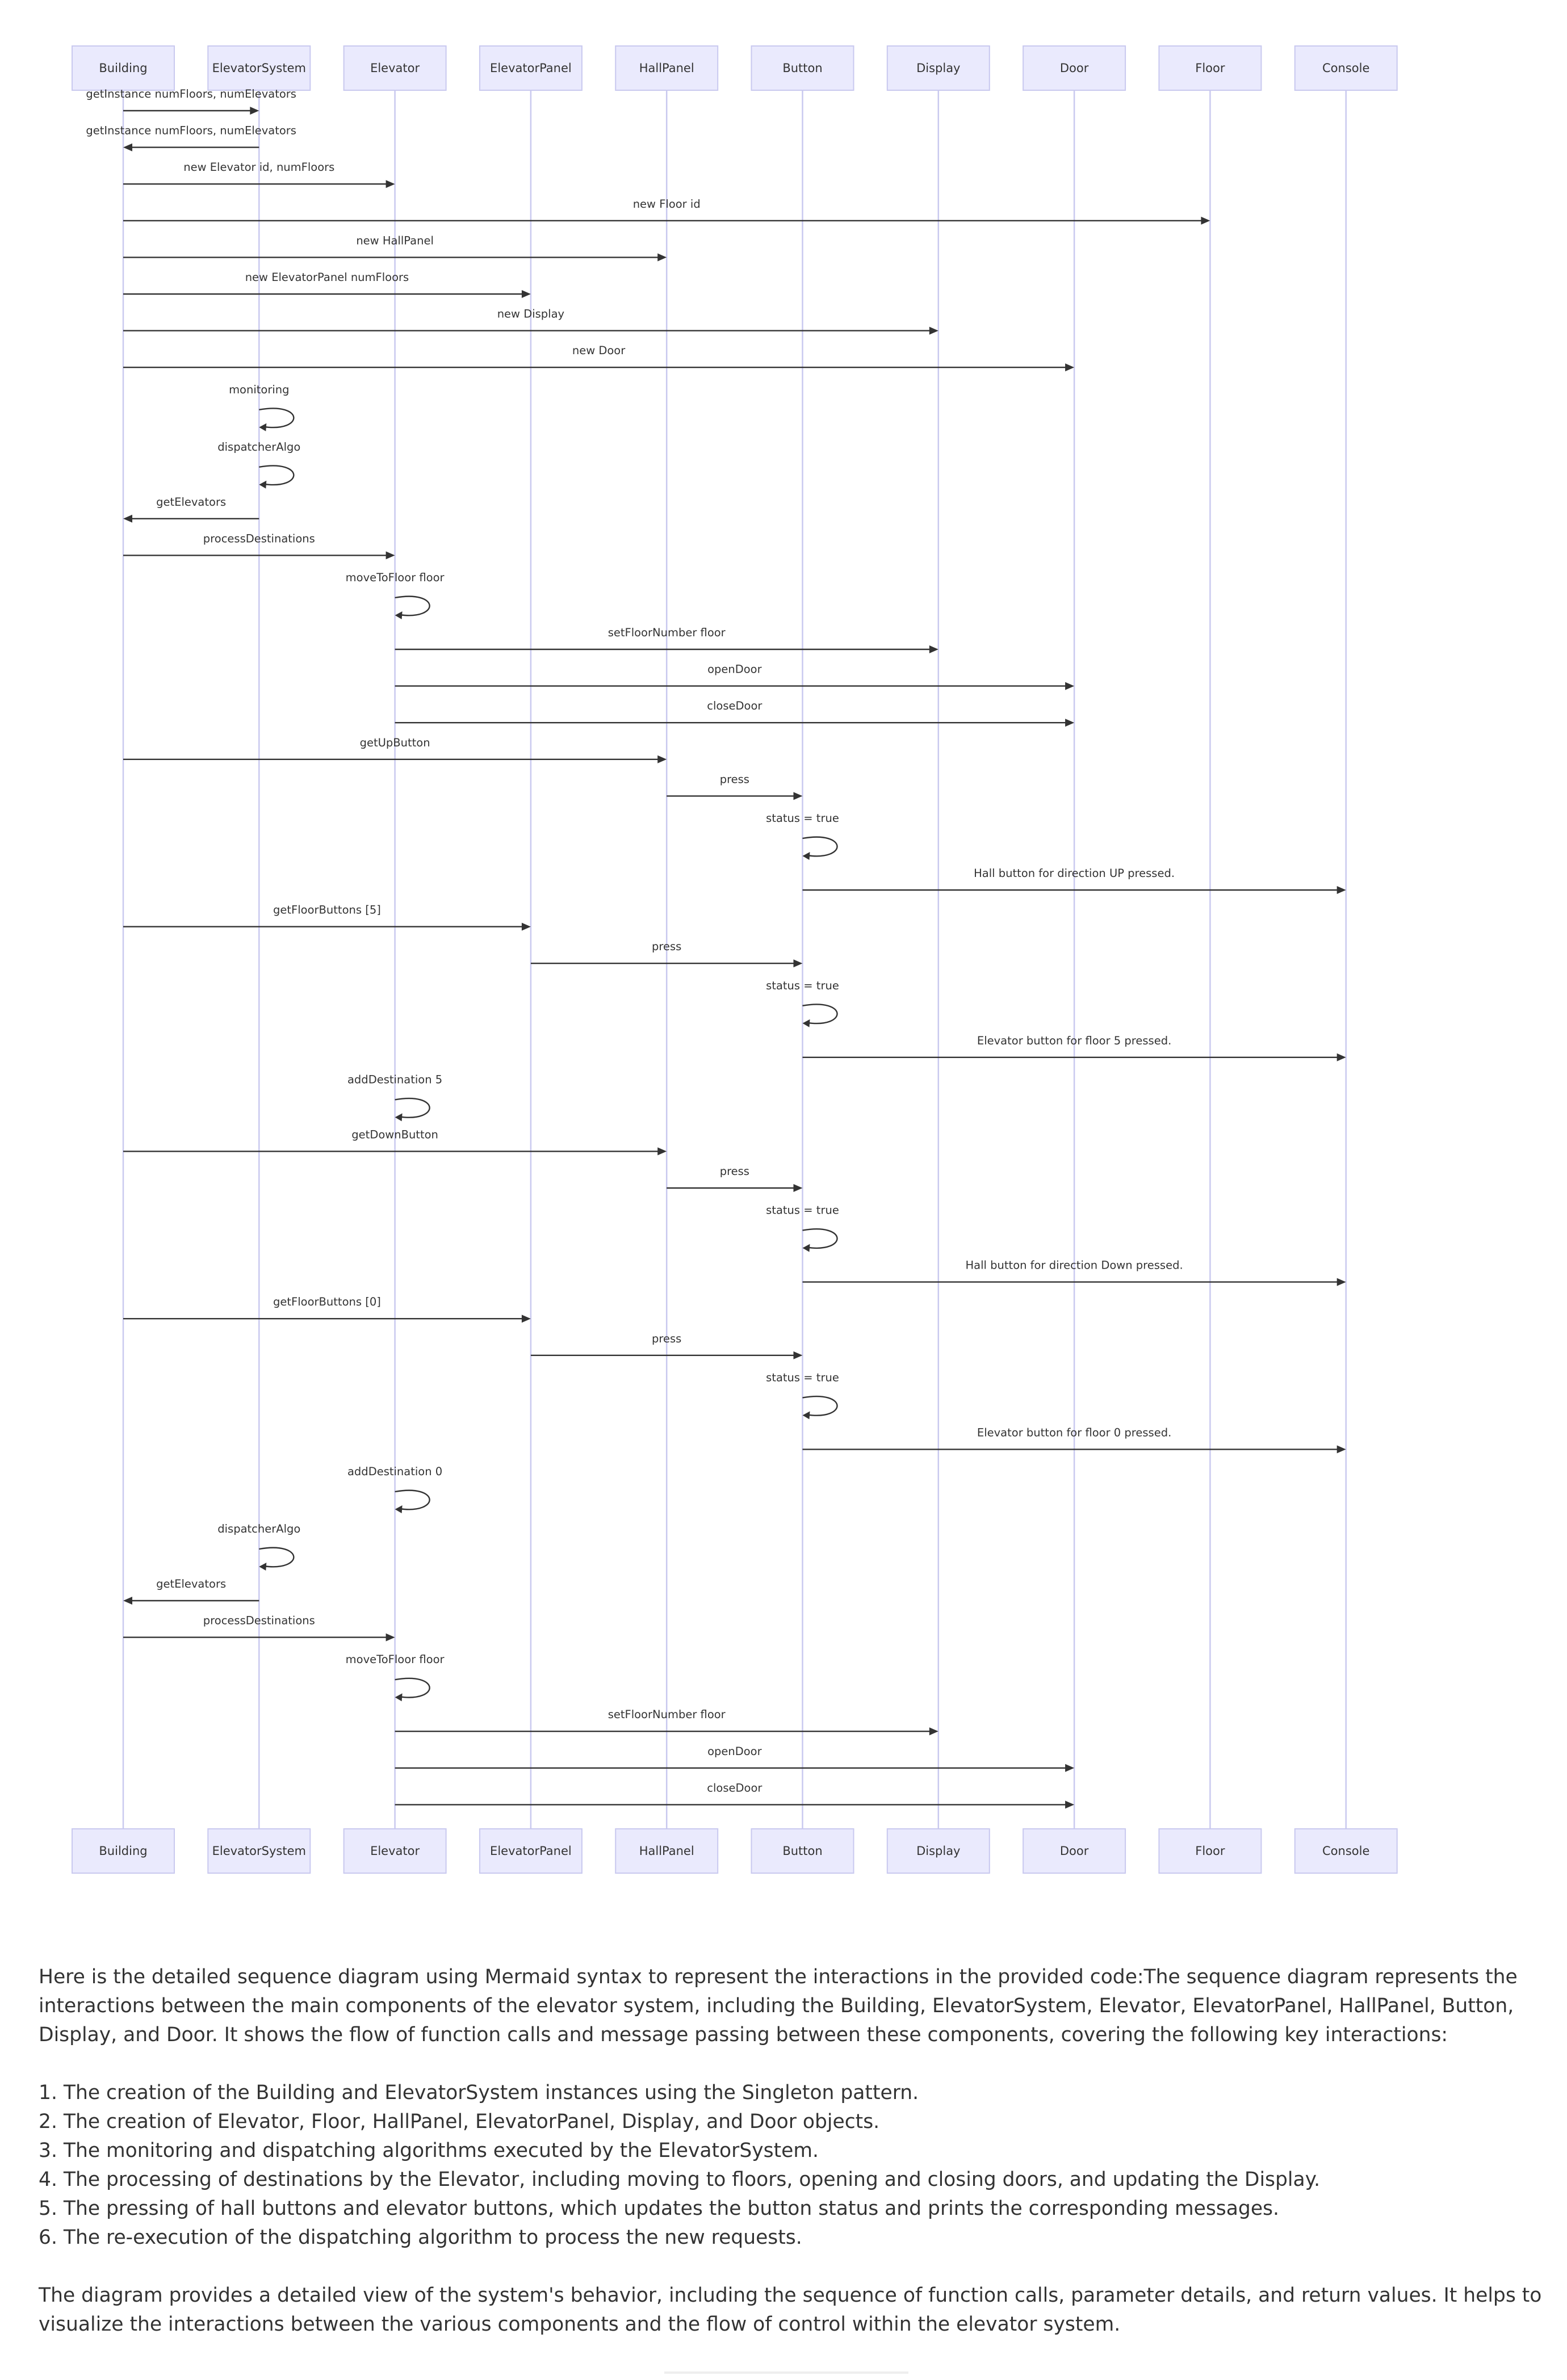 This screenshot has height=2380, width=1567. I want to click on actor-label: Button, so click(802, 1851).